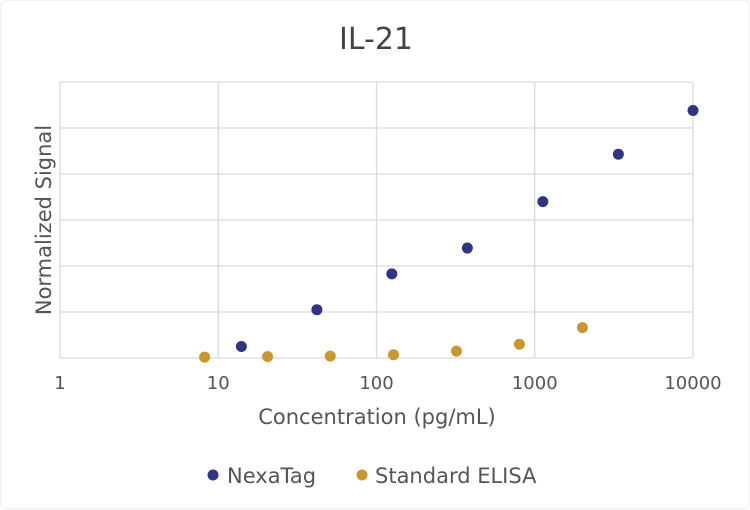 The image size is (750, 510). I want to click on x-tick-label: 1000, so click(535, 383).